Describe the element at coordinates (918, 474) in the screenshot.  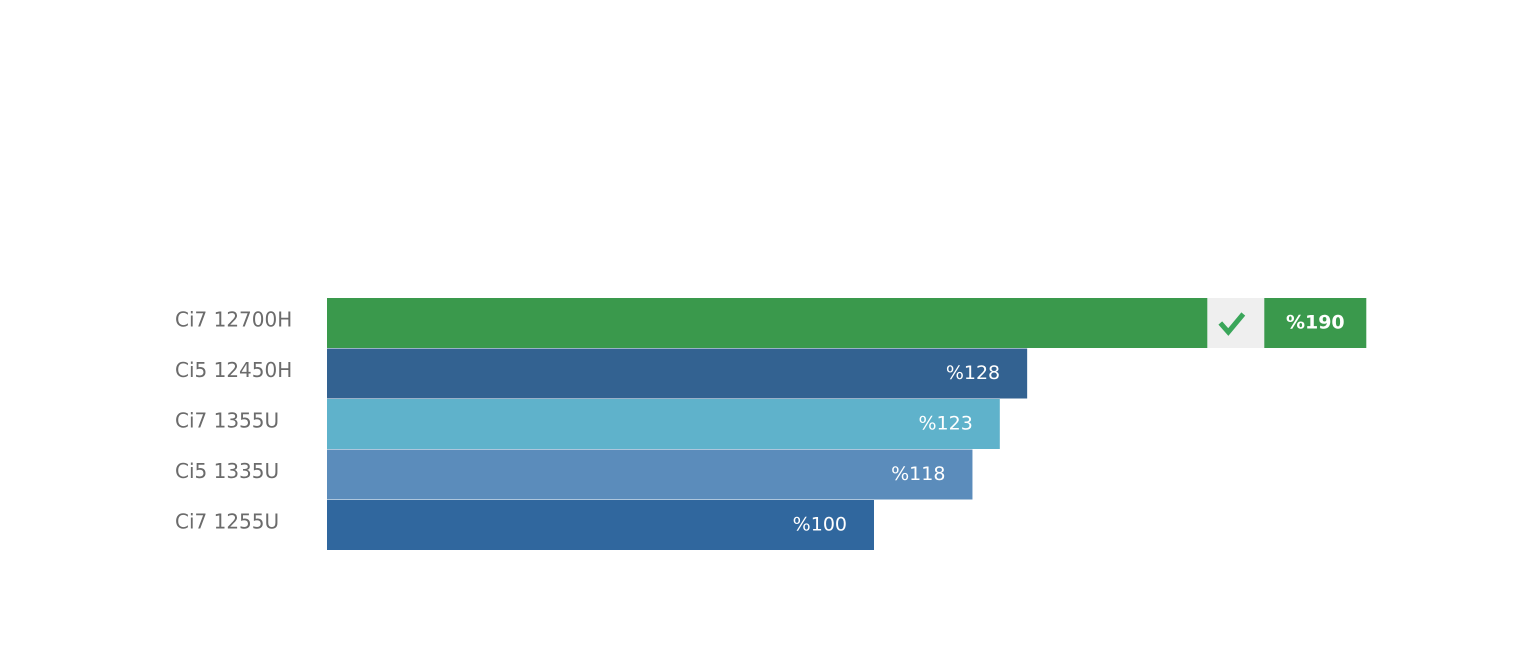
I see `value-label: %118` at that location.